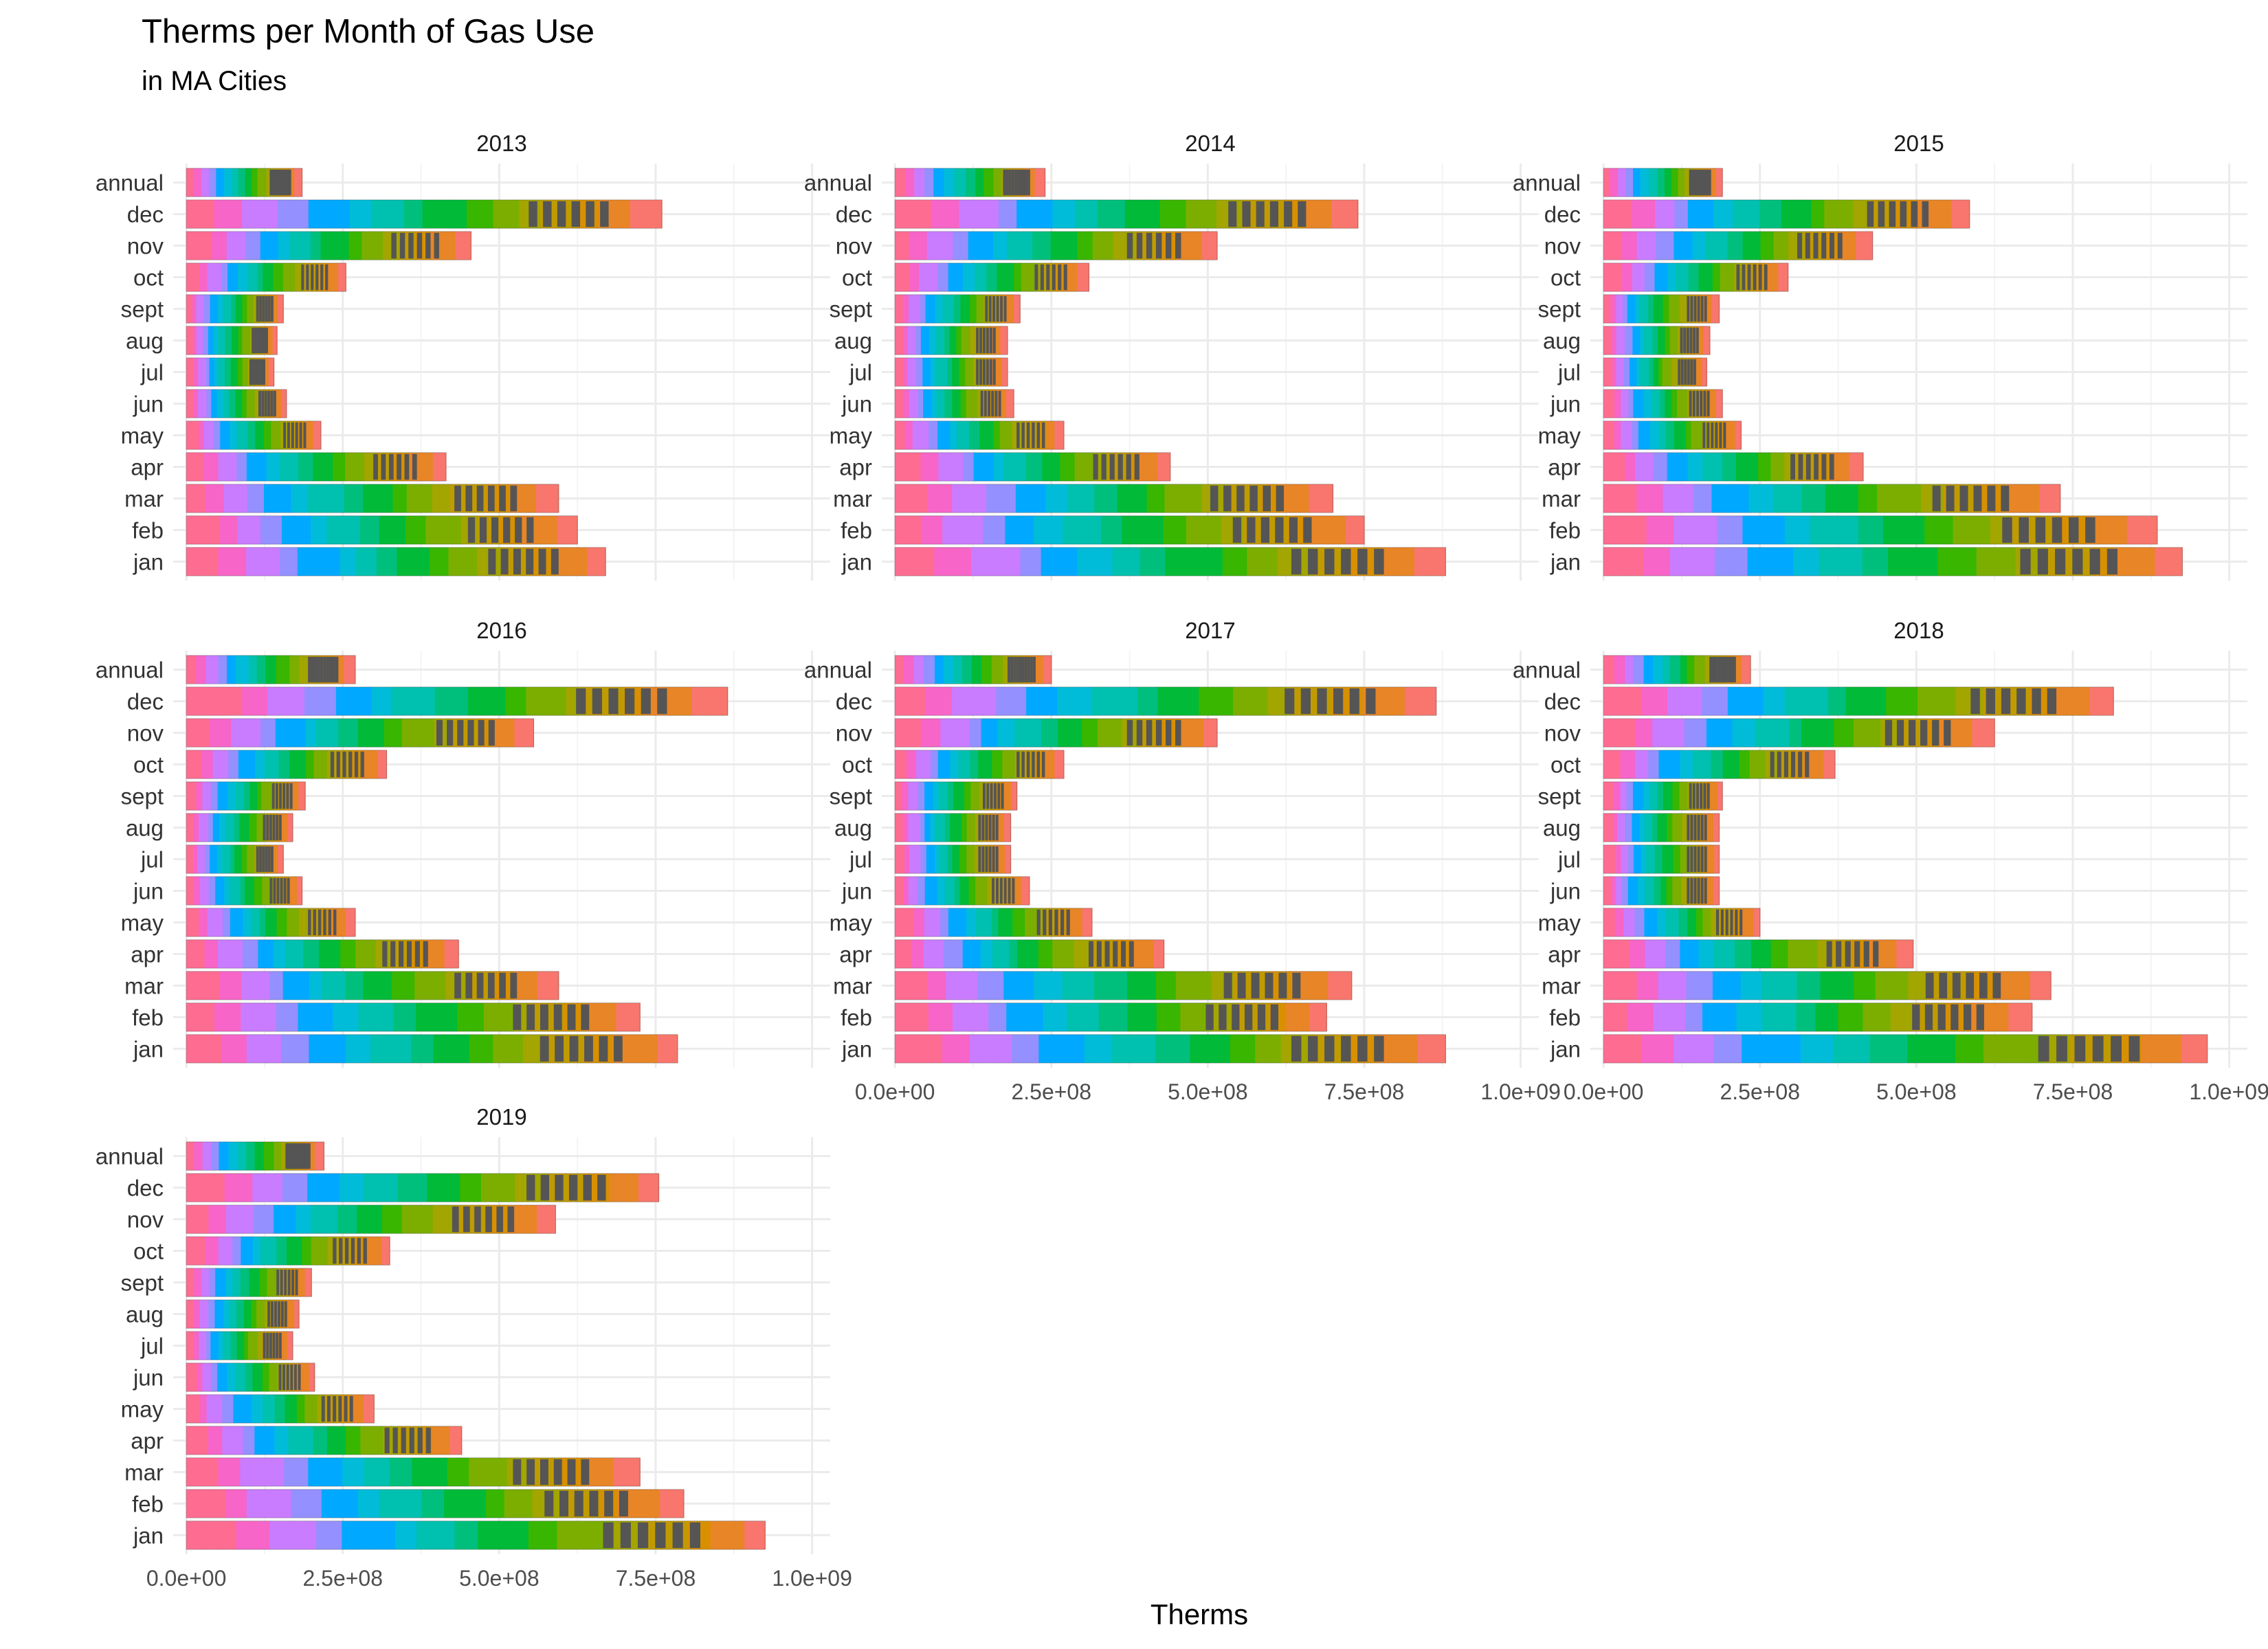  I want to click on y-tick-label: jun, so click(856, 404).